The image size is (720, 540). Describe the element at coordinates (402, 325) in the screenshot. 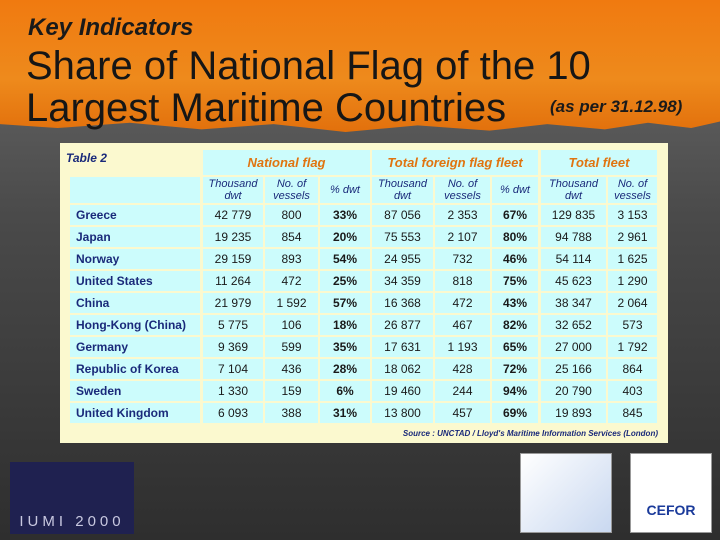

I see `table-cell: 26 877` at that location.